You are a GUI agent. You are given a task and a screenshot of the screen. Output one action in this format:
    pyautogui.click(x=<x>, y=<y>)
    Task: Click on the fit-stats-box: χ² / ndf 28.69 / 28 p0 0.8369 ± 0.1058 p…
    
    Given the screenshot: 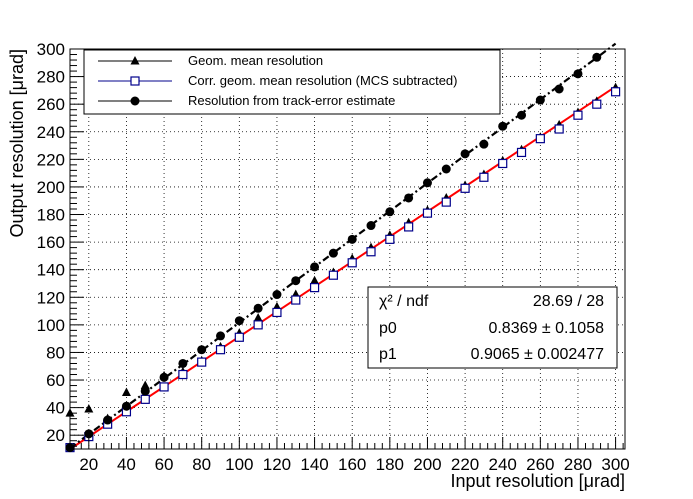 What is the action you would take?
    pyautogui.click(x=492, y=327)
    